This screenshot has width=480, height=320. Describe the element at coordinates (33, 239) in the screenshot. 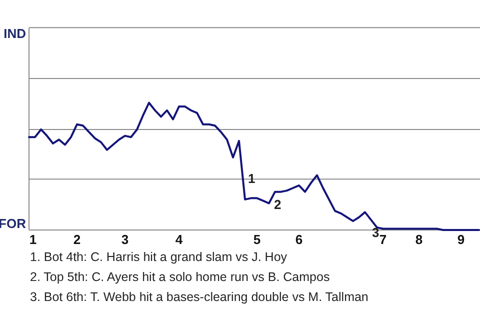

I see `x-tick-label: 1` at that location.